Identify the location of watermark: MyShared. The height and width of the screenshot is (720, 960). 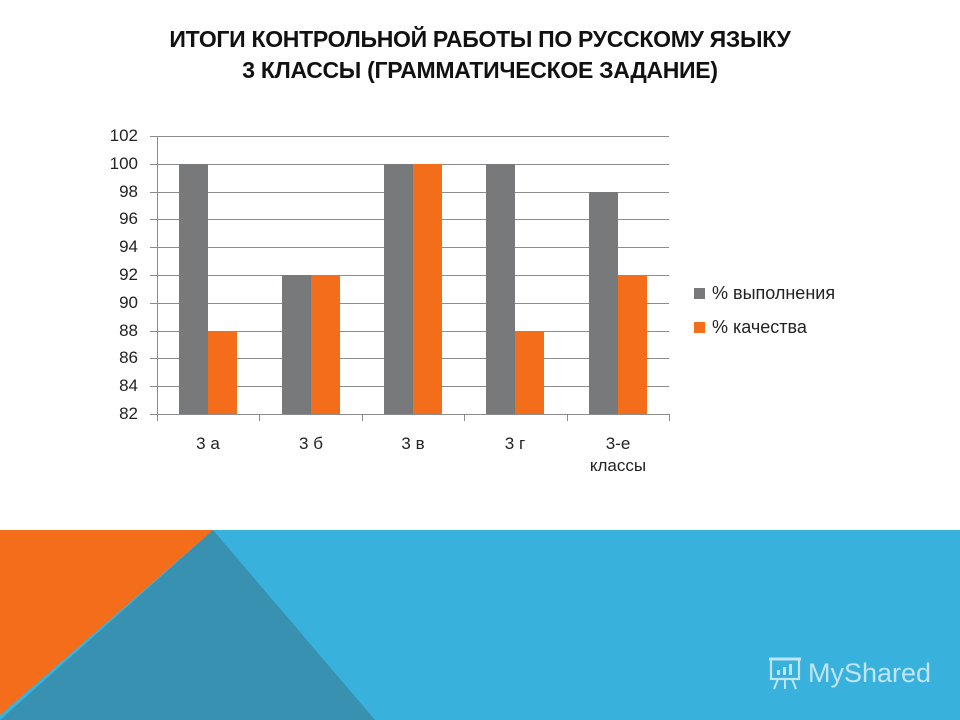
(849, 673).